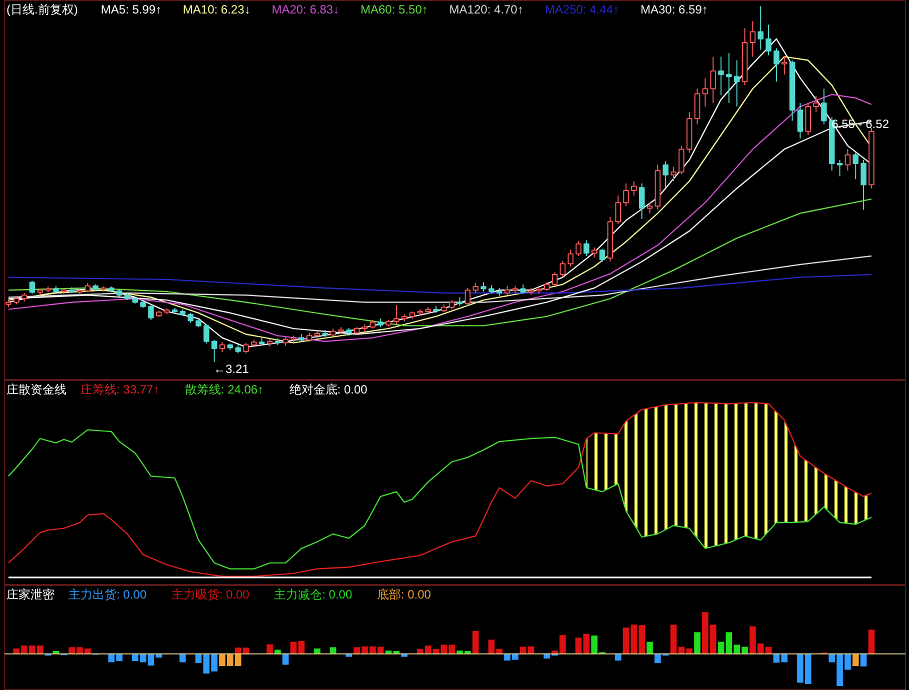 The image size is (909, 690). What do you see at coordinates (486, 9) in the screenshot?
I see `text: MA120: 4.70↑` at bounding box center [486, 9].